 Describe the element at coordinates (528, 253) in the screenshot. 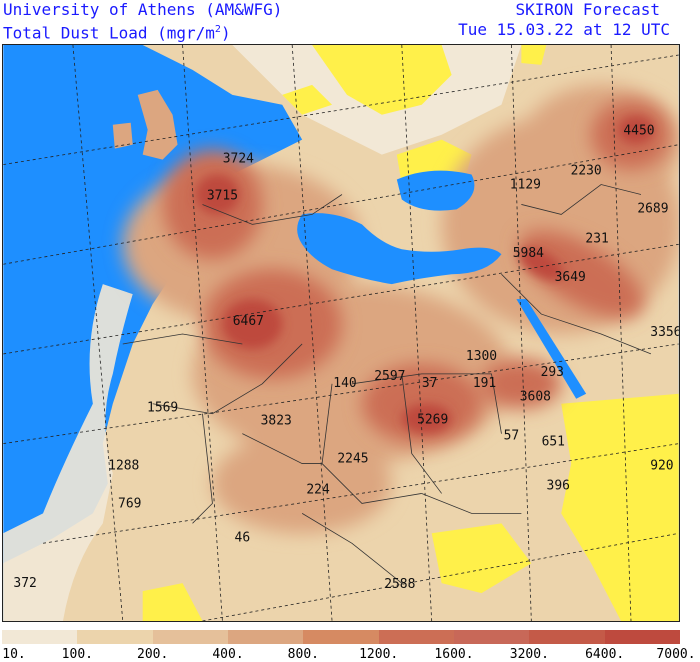

I see `dust-value-label: 5984` at that location.